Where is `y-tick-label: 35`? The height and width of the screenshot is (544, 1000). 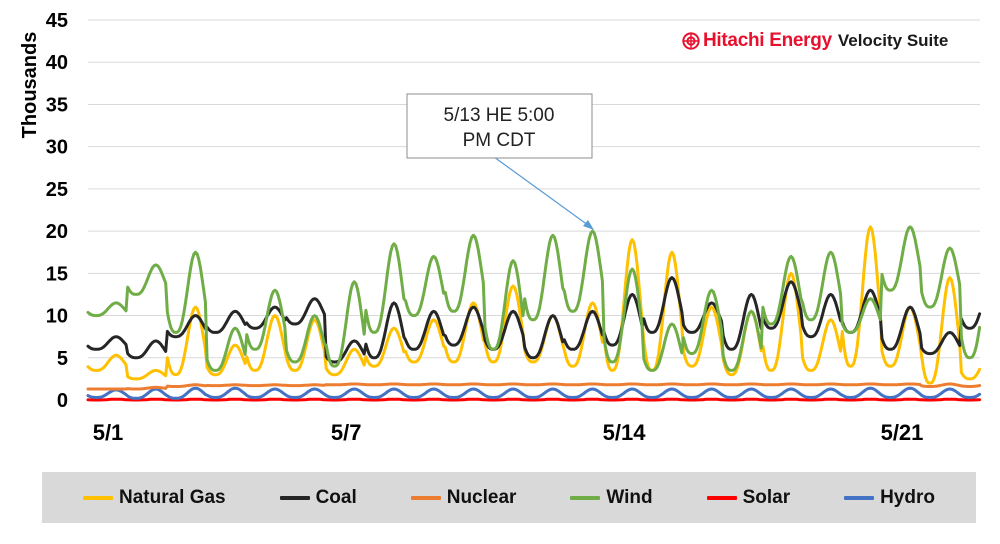 y-tick-label: 35 is located at coordinates (57, 105).